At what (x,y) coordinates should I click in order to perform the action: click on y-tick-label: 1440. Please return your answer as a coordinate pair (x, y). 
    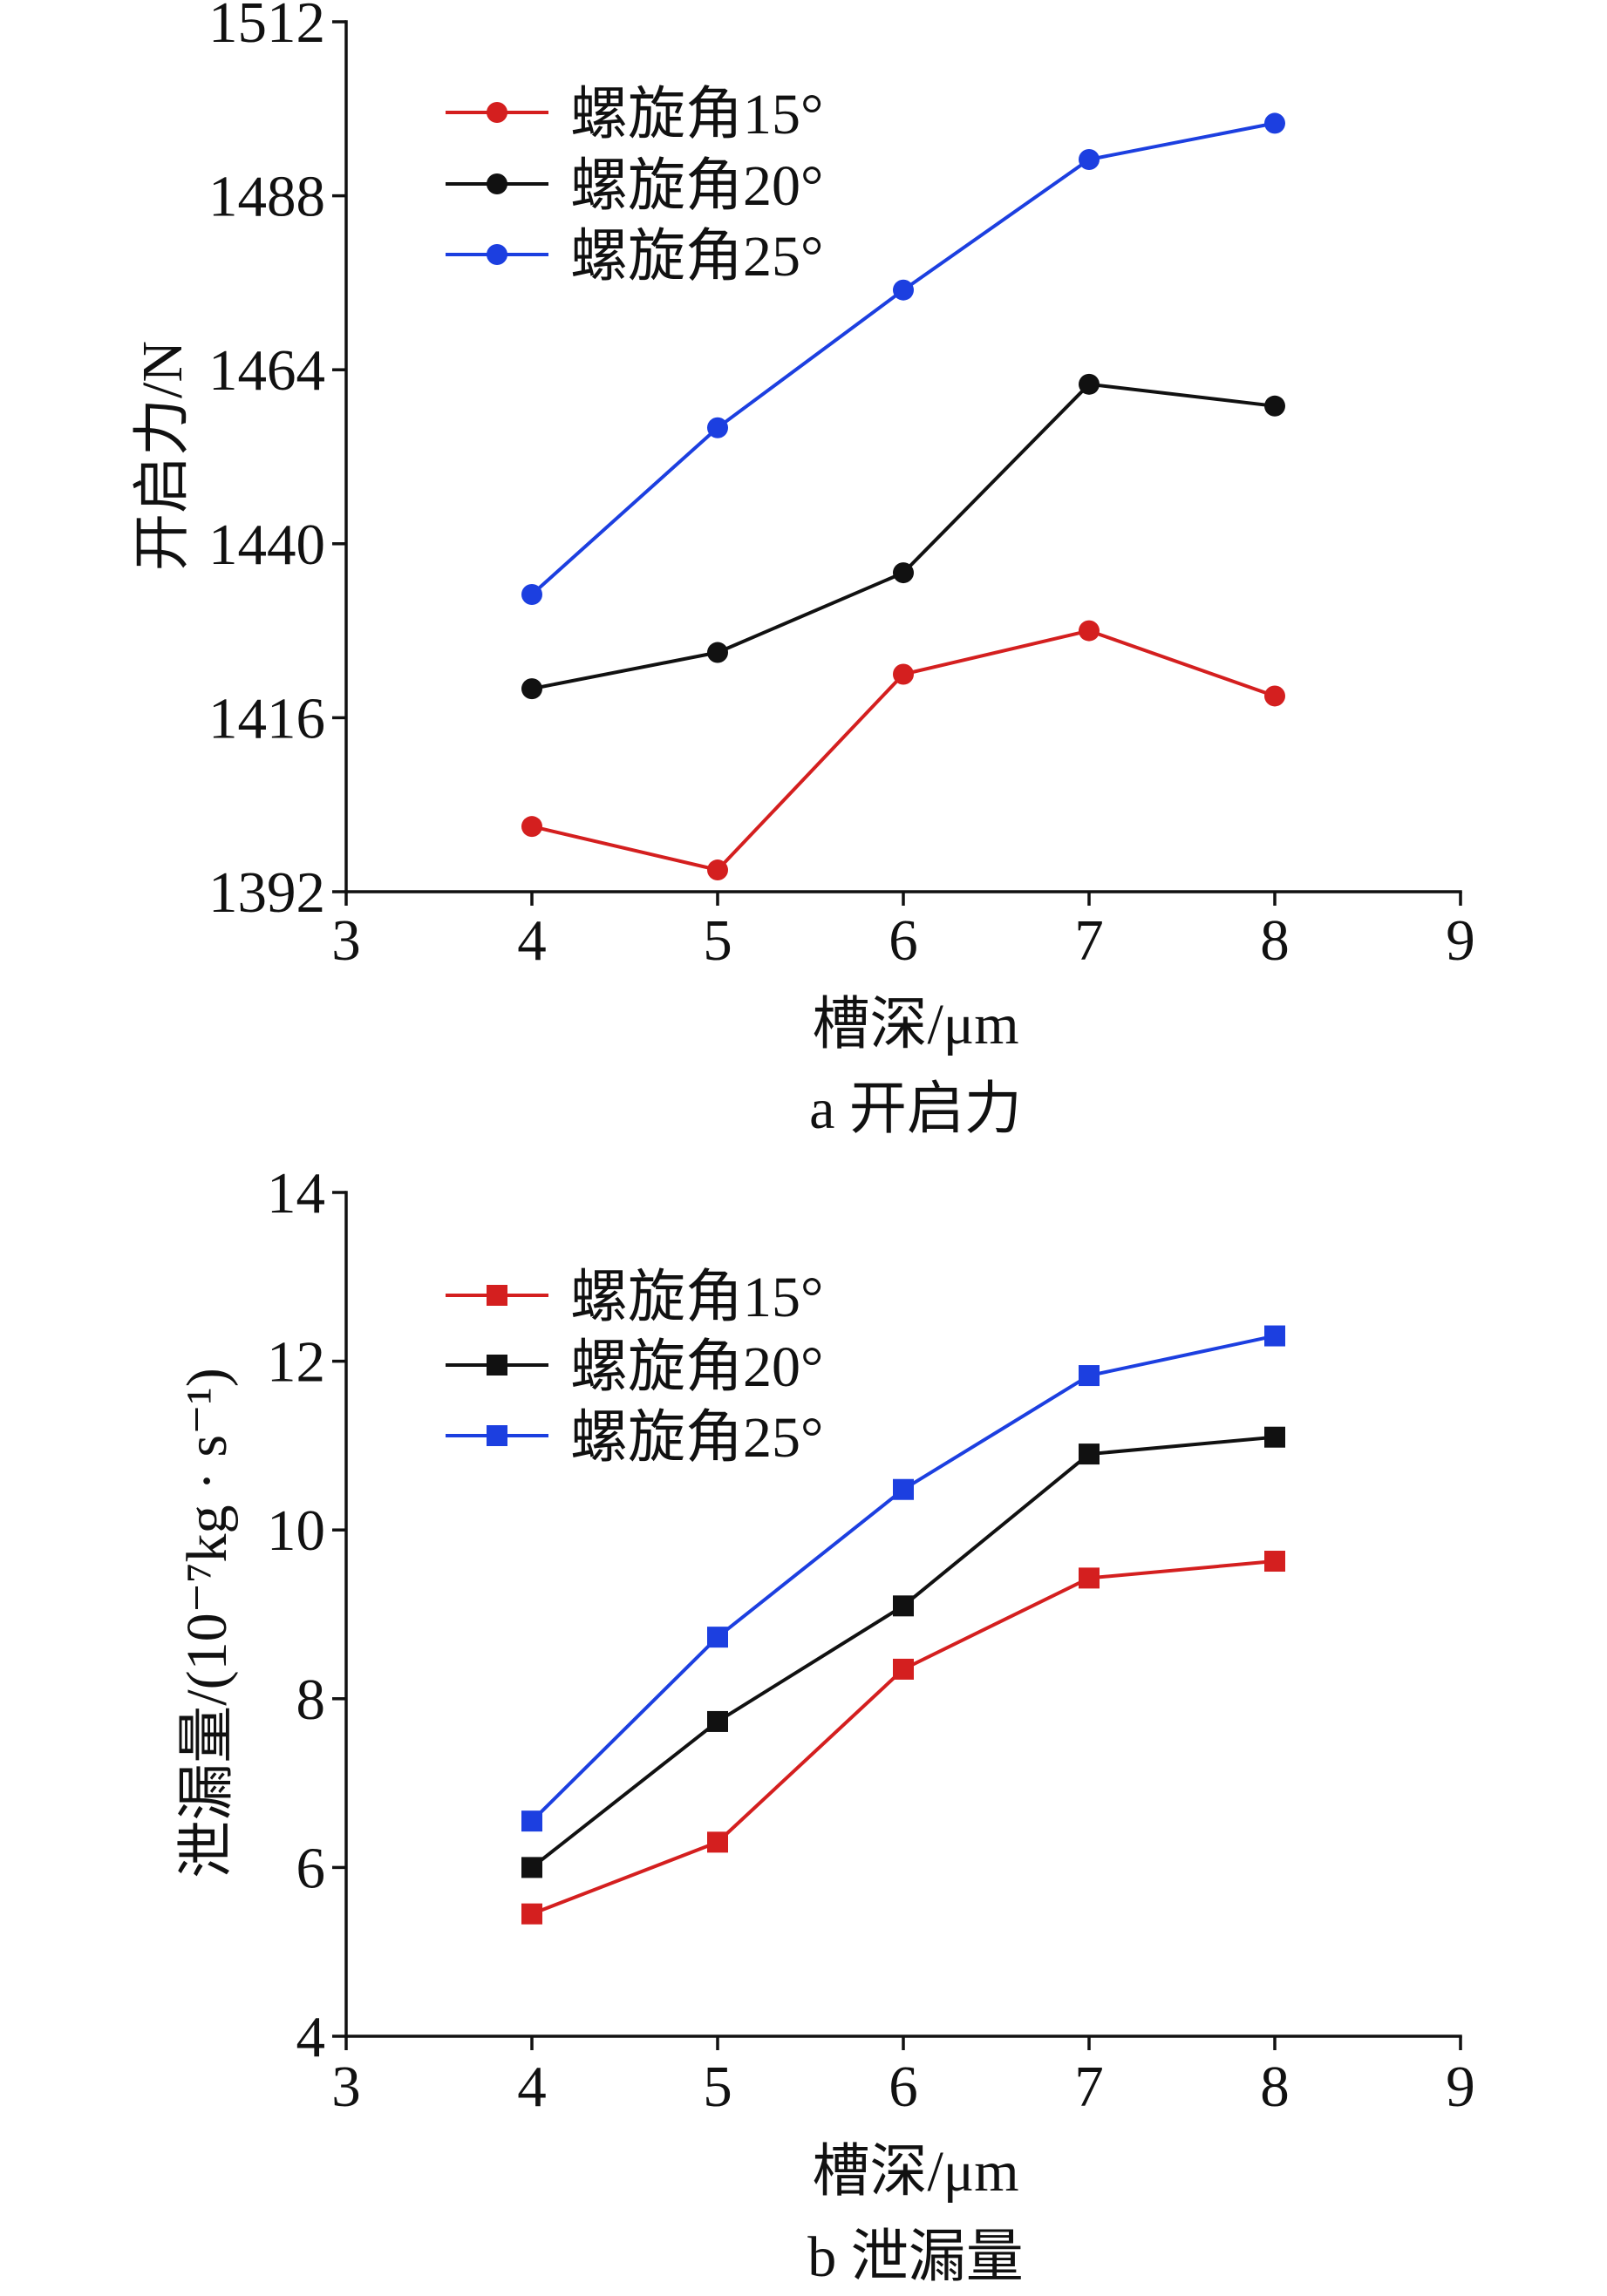
    Looking at the image, I should click on (266, 545).